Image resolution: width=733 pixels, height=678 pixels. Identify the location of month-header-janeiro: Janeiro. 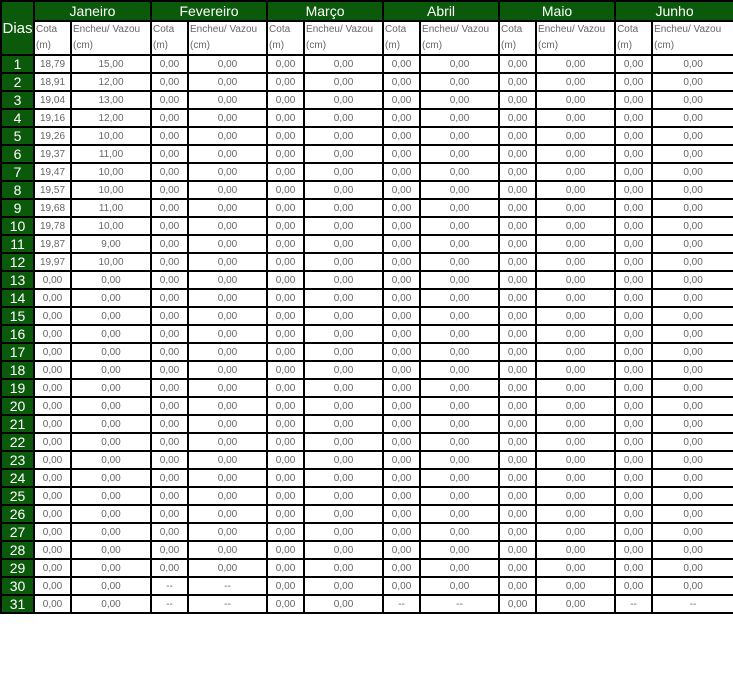
(92, 11).